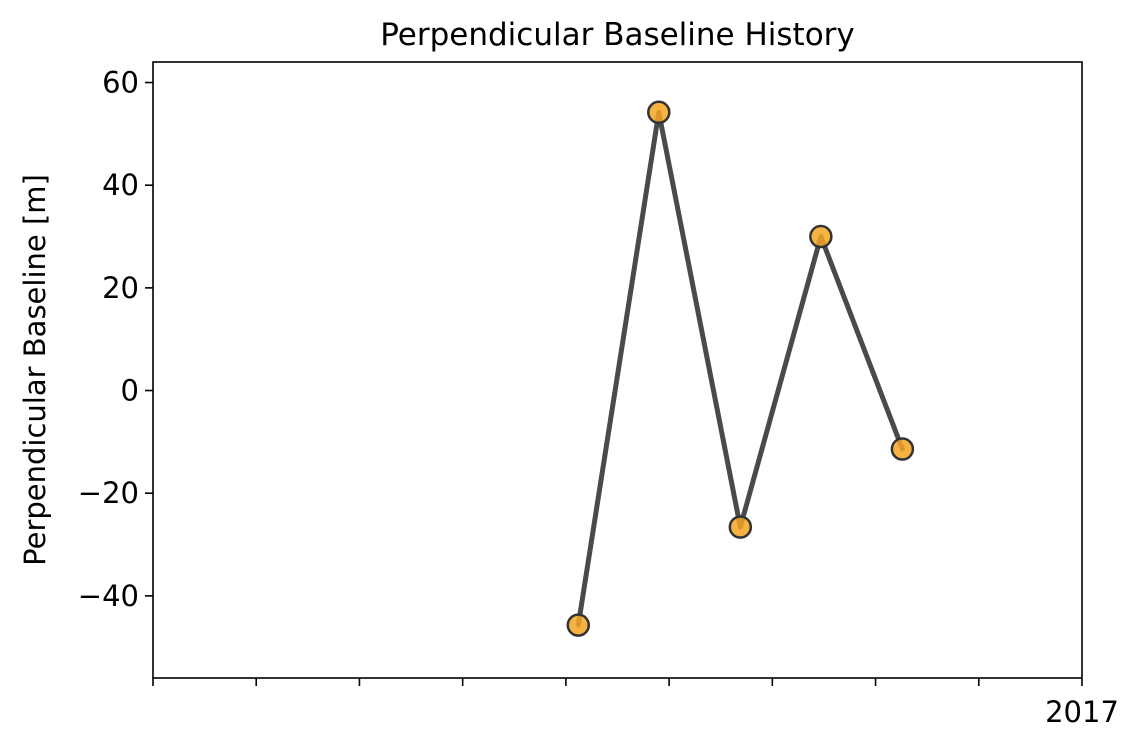 This screenshot has width=1146, height=750. Describe the element at coordinates (130, 391) in the screenshot. I see `y-tick-label: 0` at that location.